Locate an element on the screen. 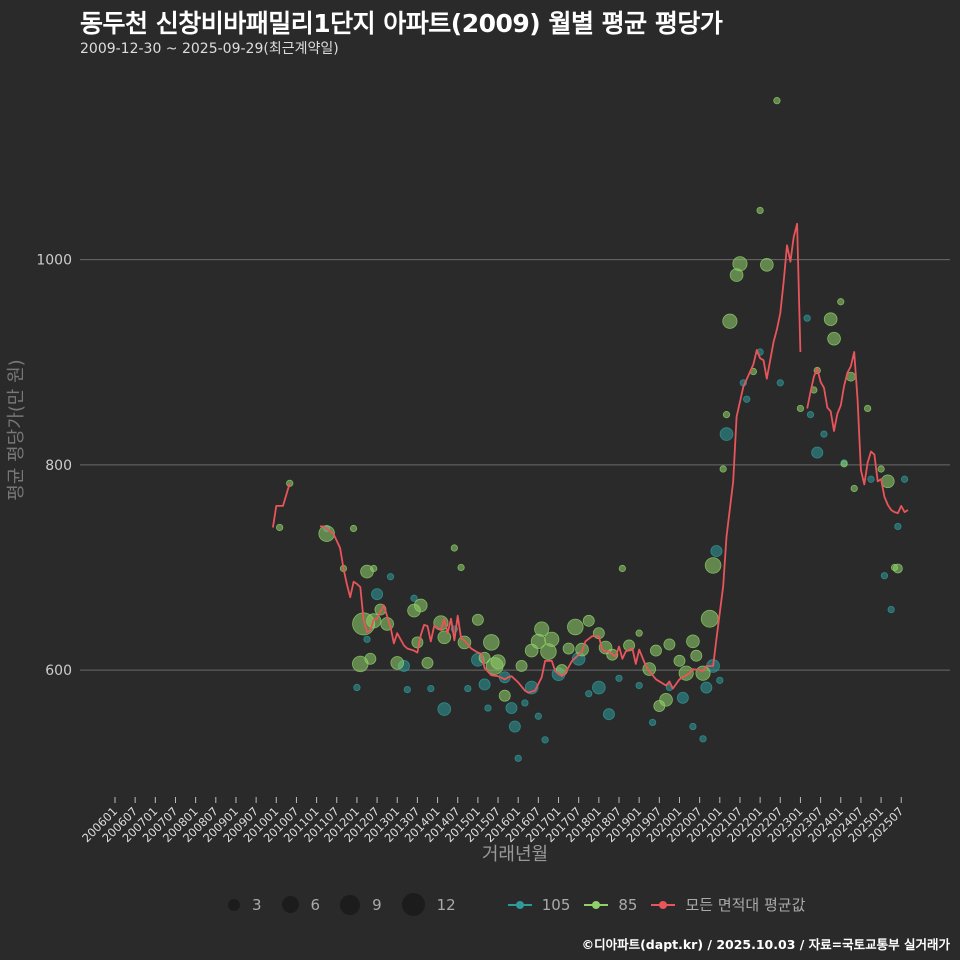 The image size is (960, 960). size-legend-label: 3 is located at coordinates (257, 904).